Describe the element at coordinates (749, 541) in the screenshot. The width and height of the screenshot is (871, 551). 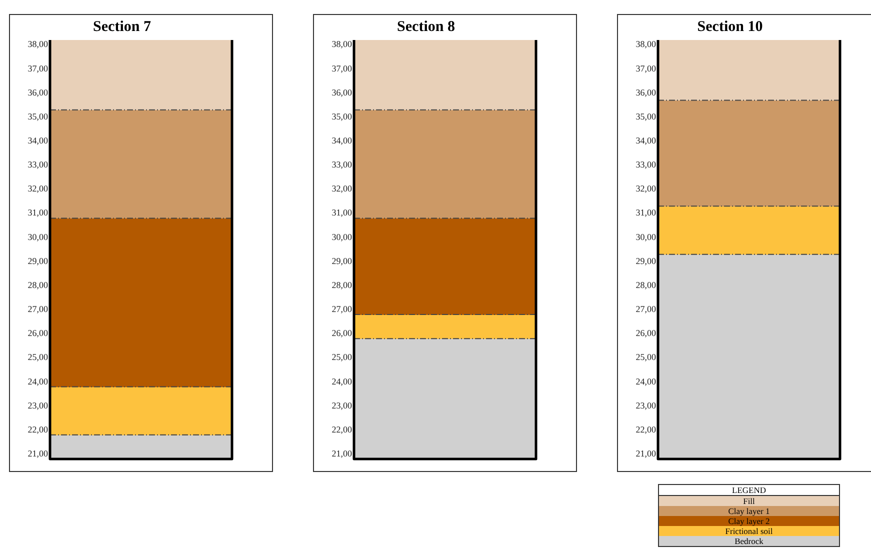
I see `text: Bedrock` at that location.